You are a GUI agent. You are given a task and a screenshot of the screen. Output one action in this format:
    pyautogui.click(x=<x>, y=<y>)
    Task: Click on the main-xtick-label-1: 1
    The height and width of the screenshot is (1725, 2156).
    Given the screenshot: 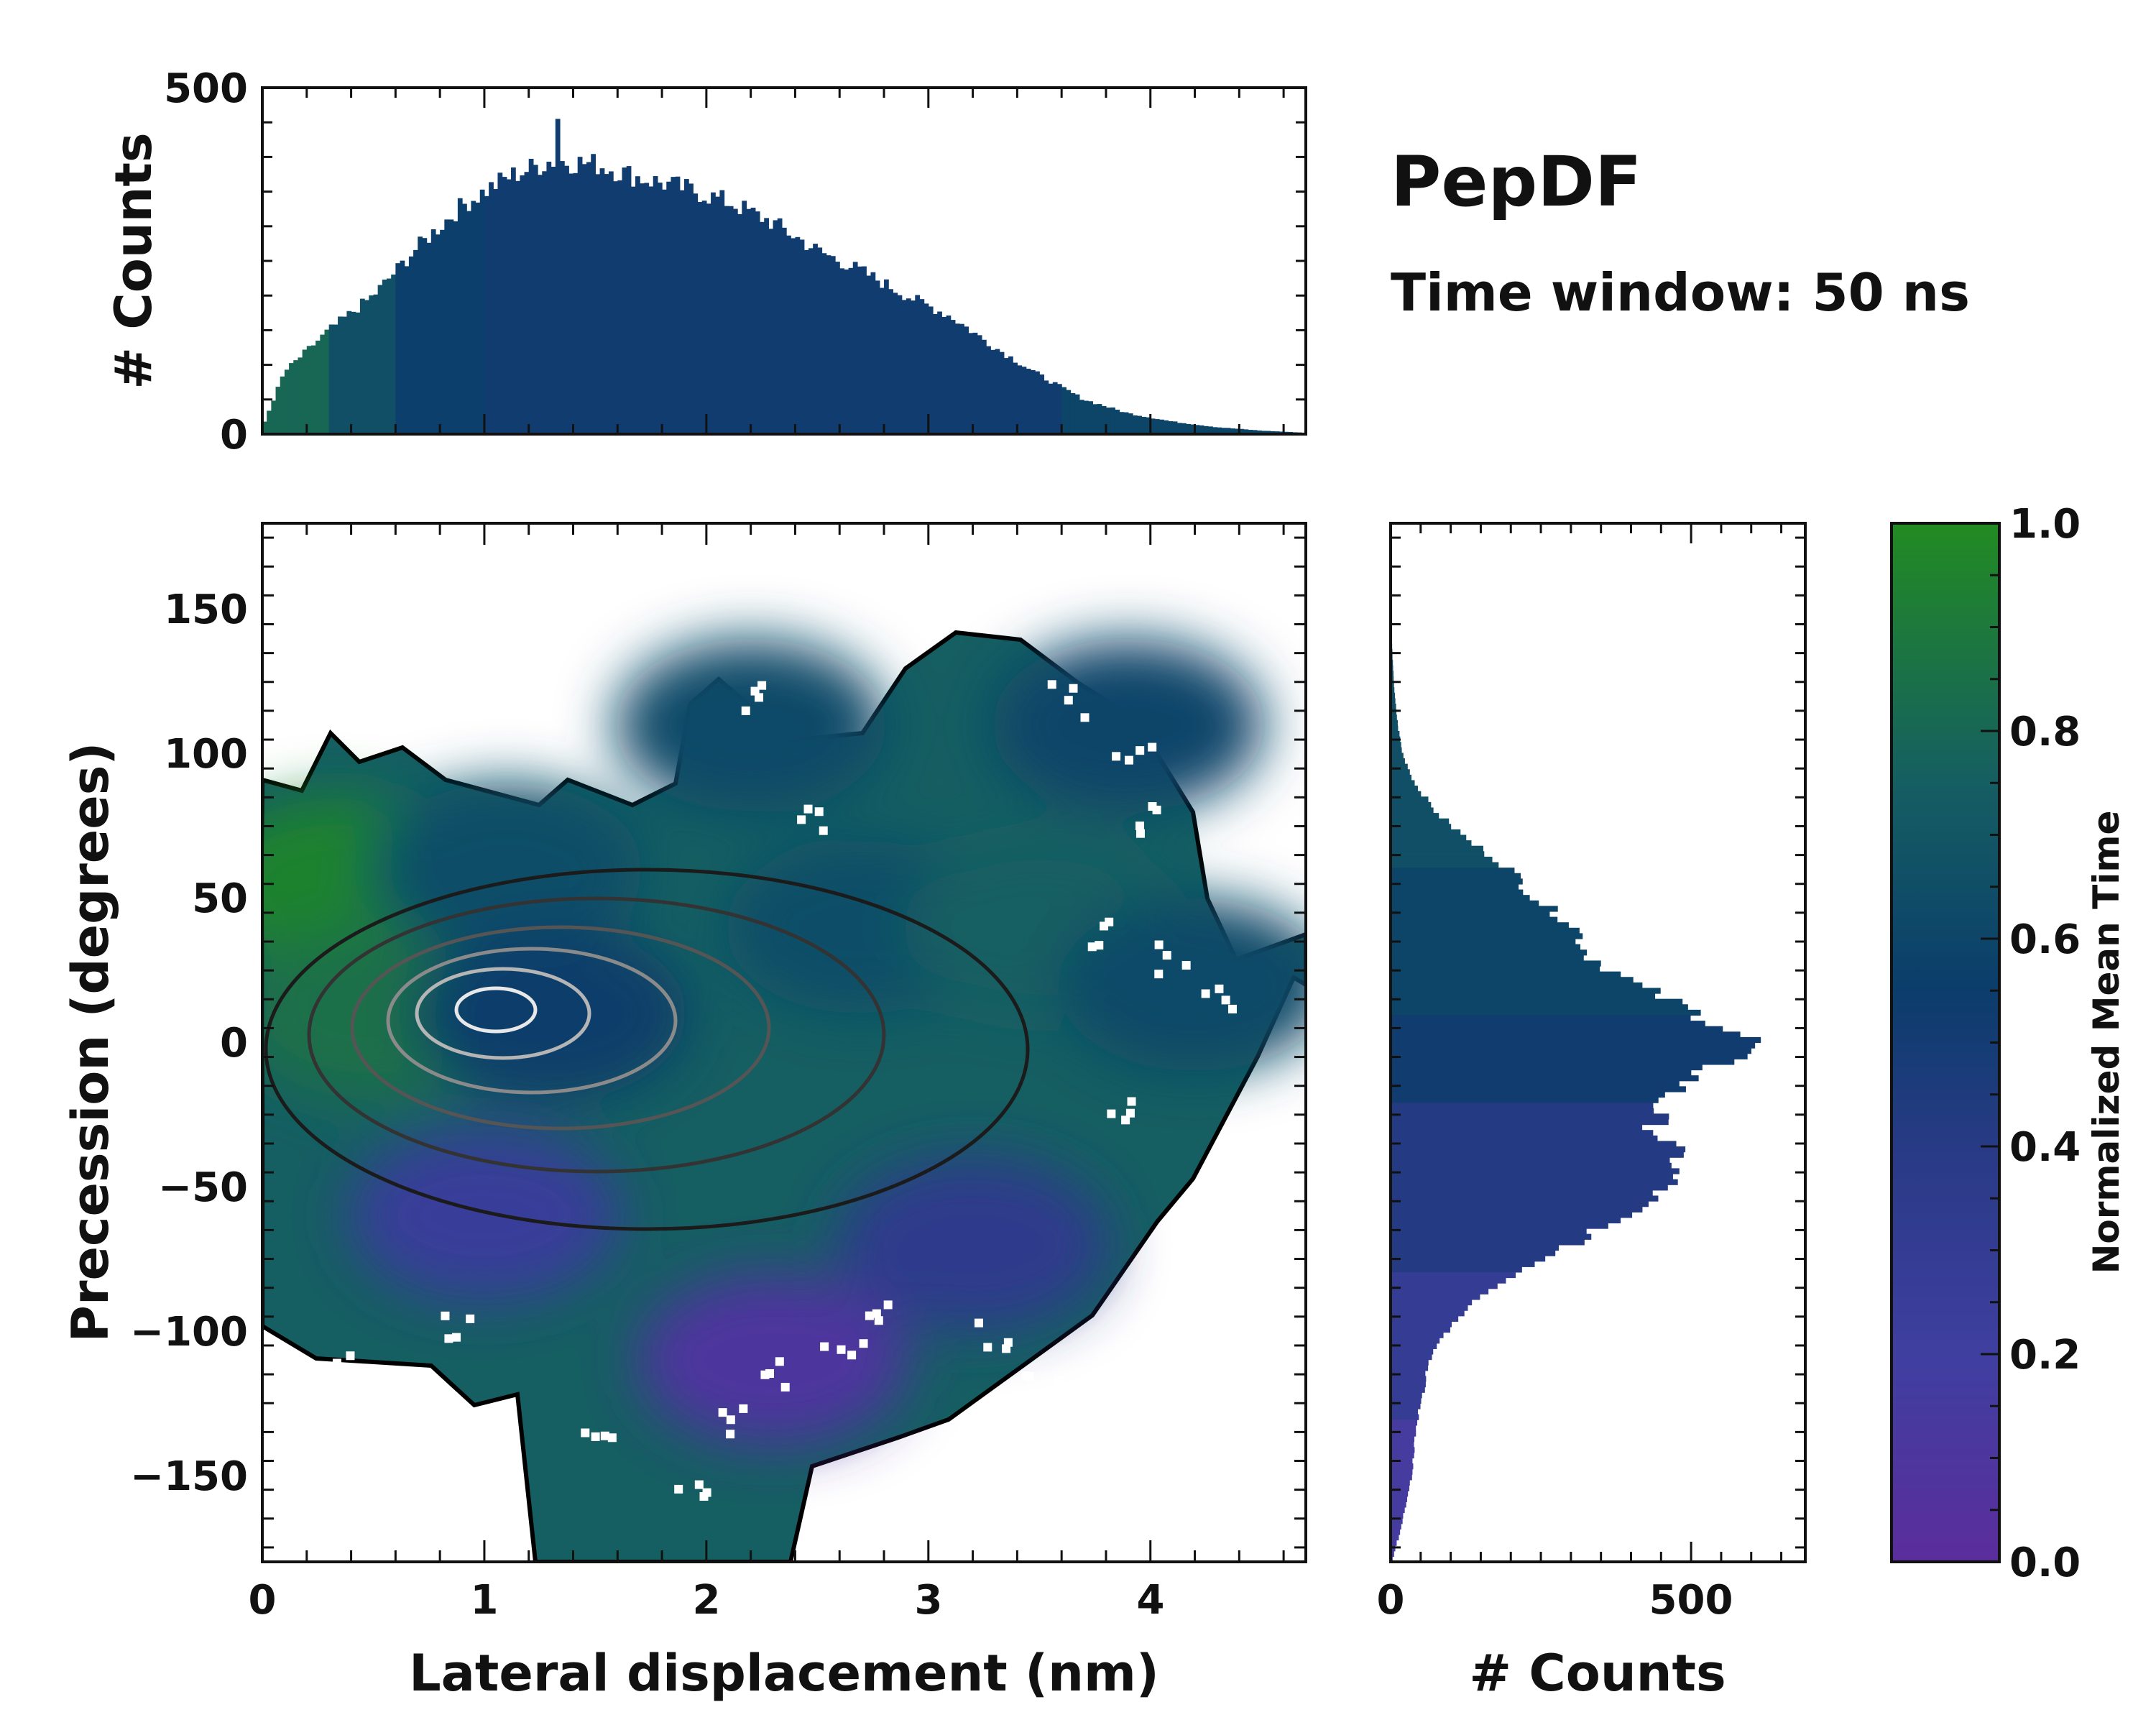 What is the action you would take?
    pyautogui.click(x=485, y=1600)
    